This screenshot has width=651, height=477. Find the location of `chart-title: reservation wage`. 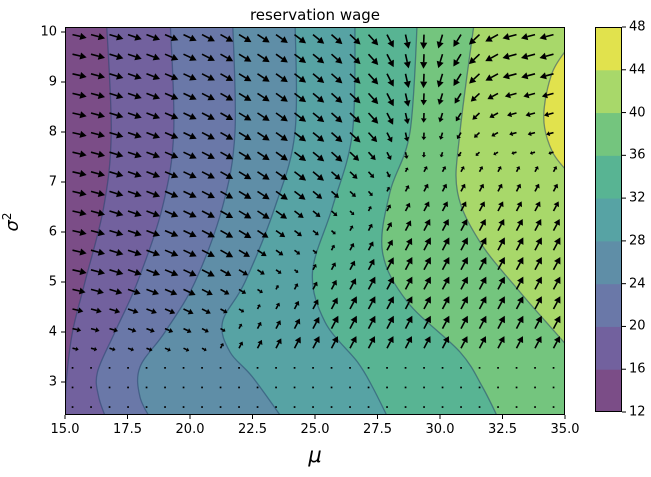

chart-title: reservation wage is located at coordinates (315, 15).